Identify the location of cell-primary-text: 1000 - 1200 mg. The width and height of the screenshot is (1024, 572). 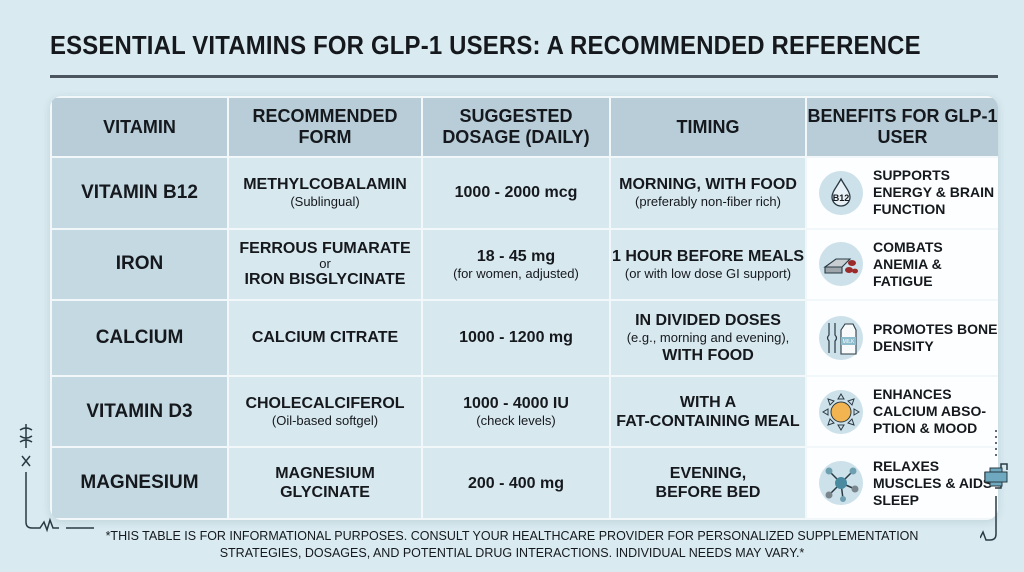
(516, 338).